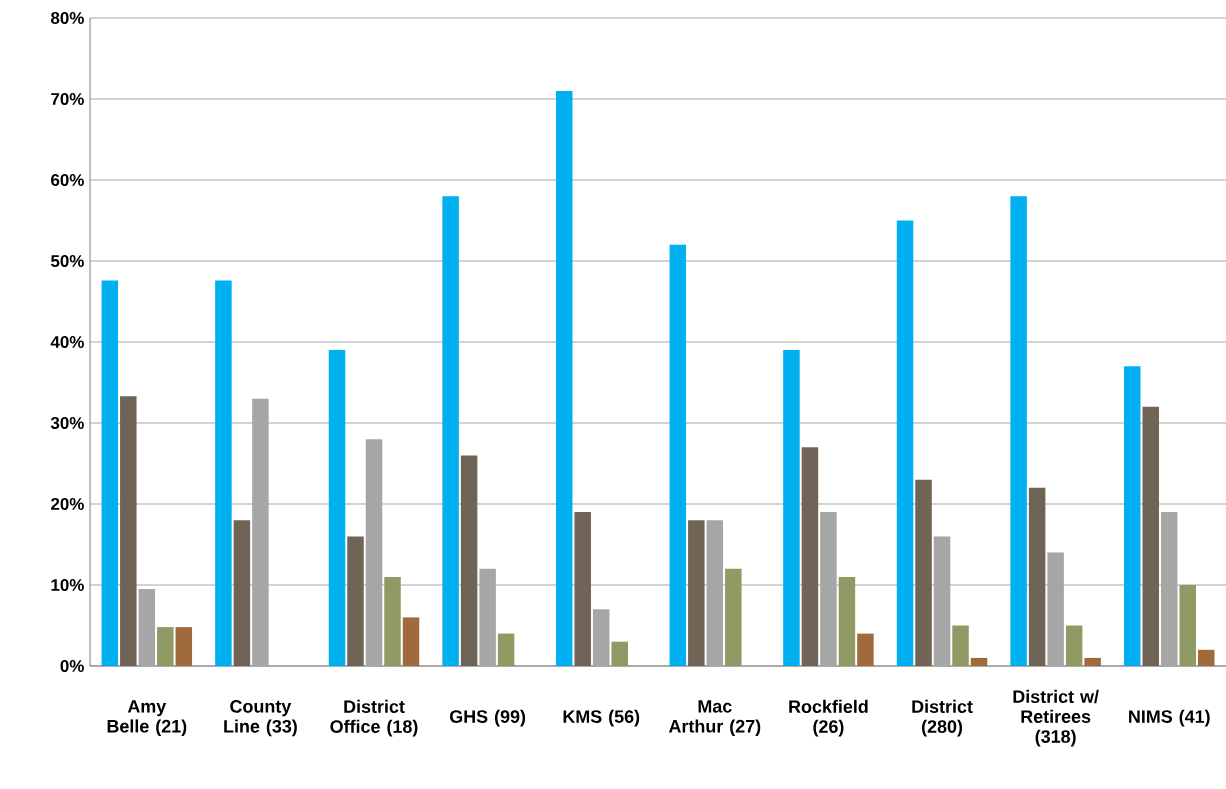 This screenshot has height=789, width=1226. What do you see at coordinates (67, 99) in the screenshot?
I see `y-tick-label: 70%` at bounding box center [67, 99].